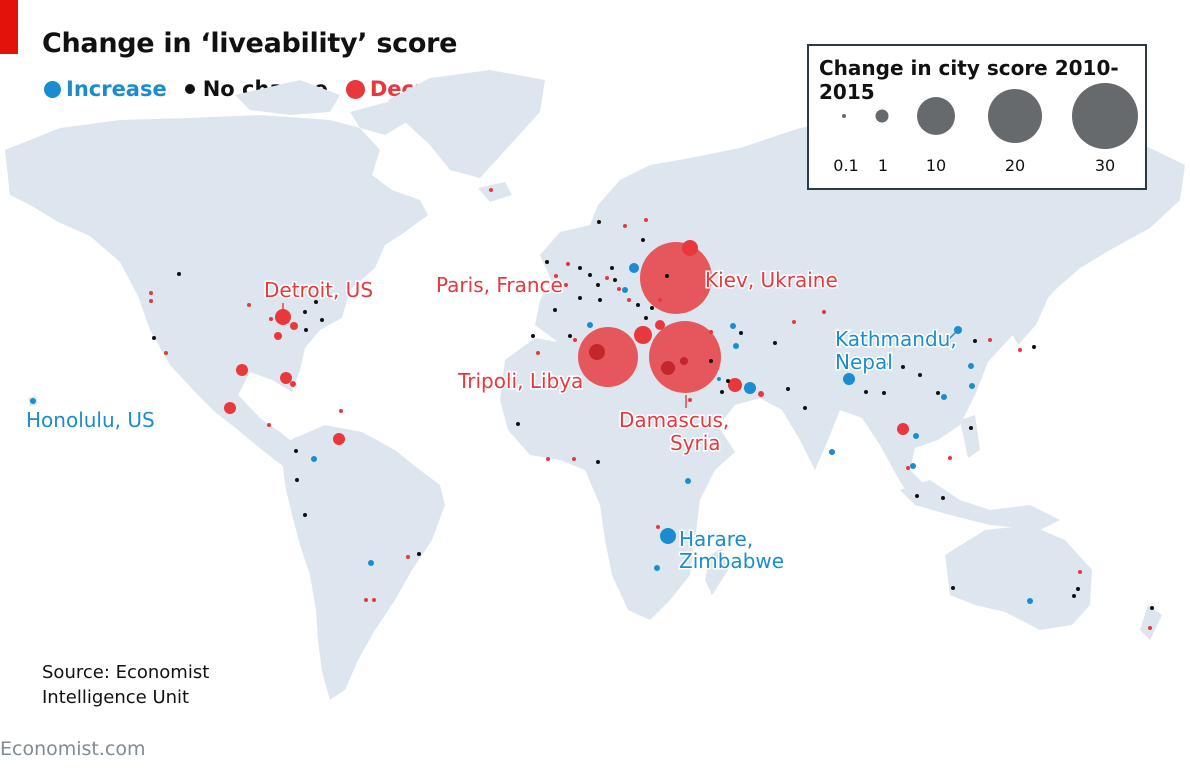 This screenshot has width=1190, height=770. I want to click on legend-increase-dot, so click(52, 89).